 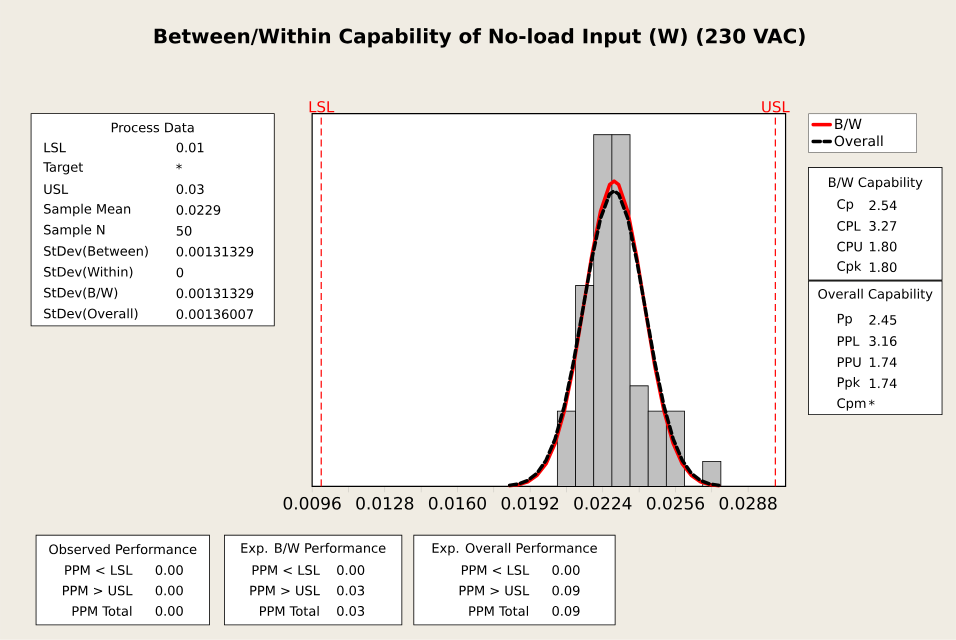 I want to click on text: StDev(B/W), so click(x=81, y=294).